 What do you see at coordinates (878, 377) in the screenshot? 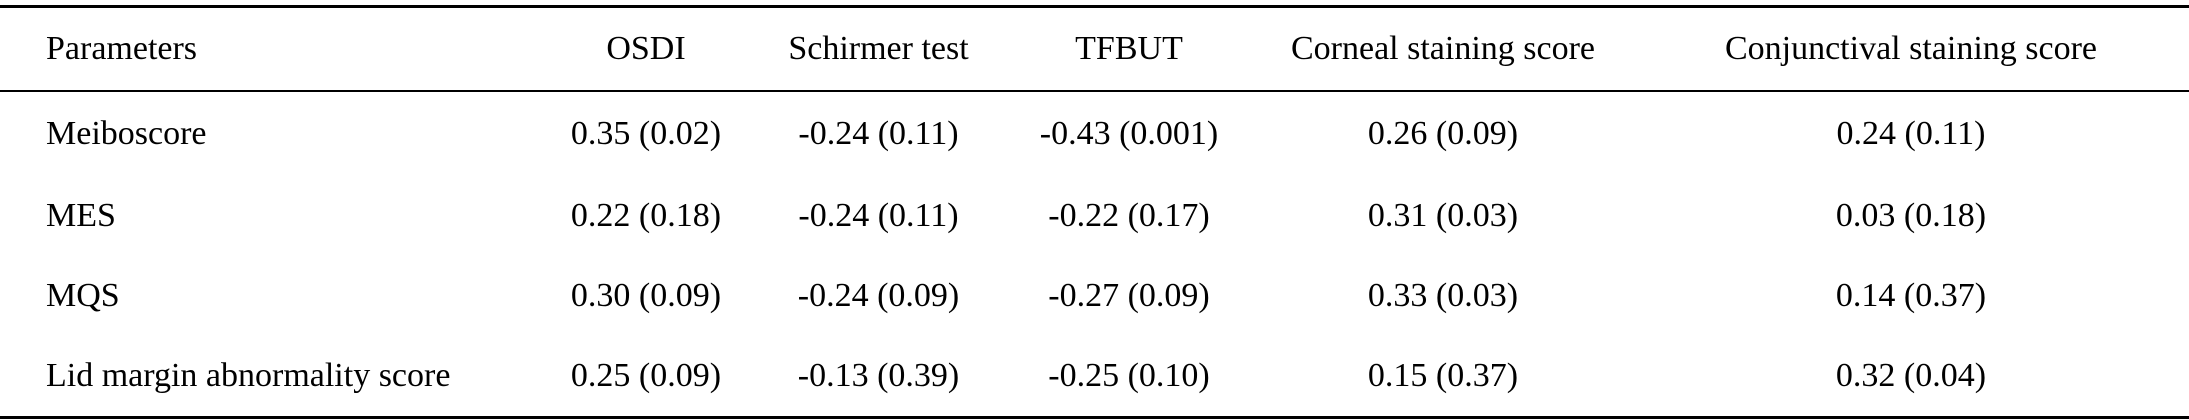
I see `cell-schirmer: -0.13 (0.39)` at bounding box center [878, 377].